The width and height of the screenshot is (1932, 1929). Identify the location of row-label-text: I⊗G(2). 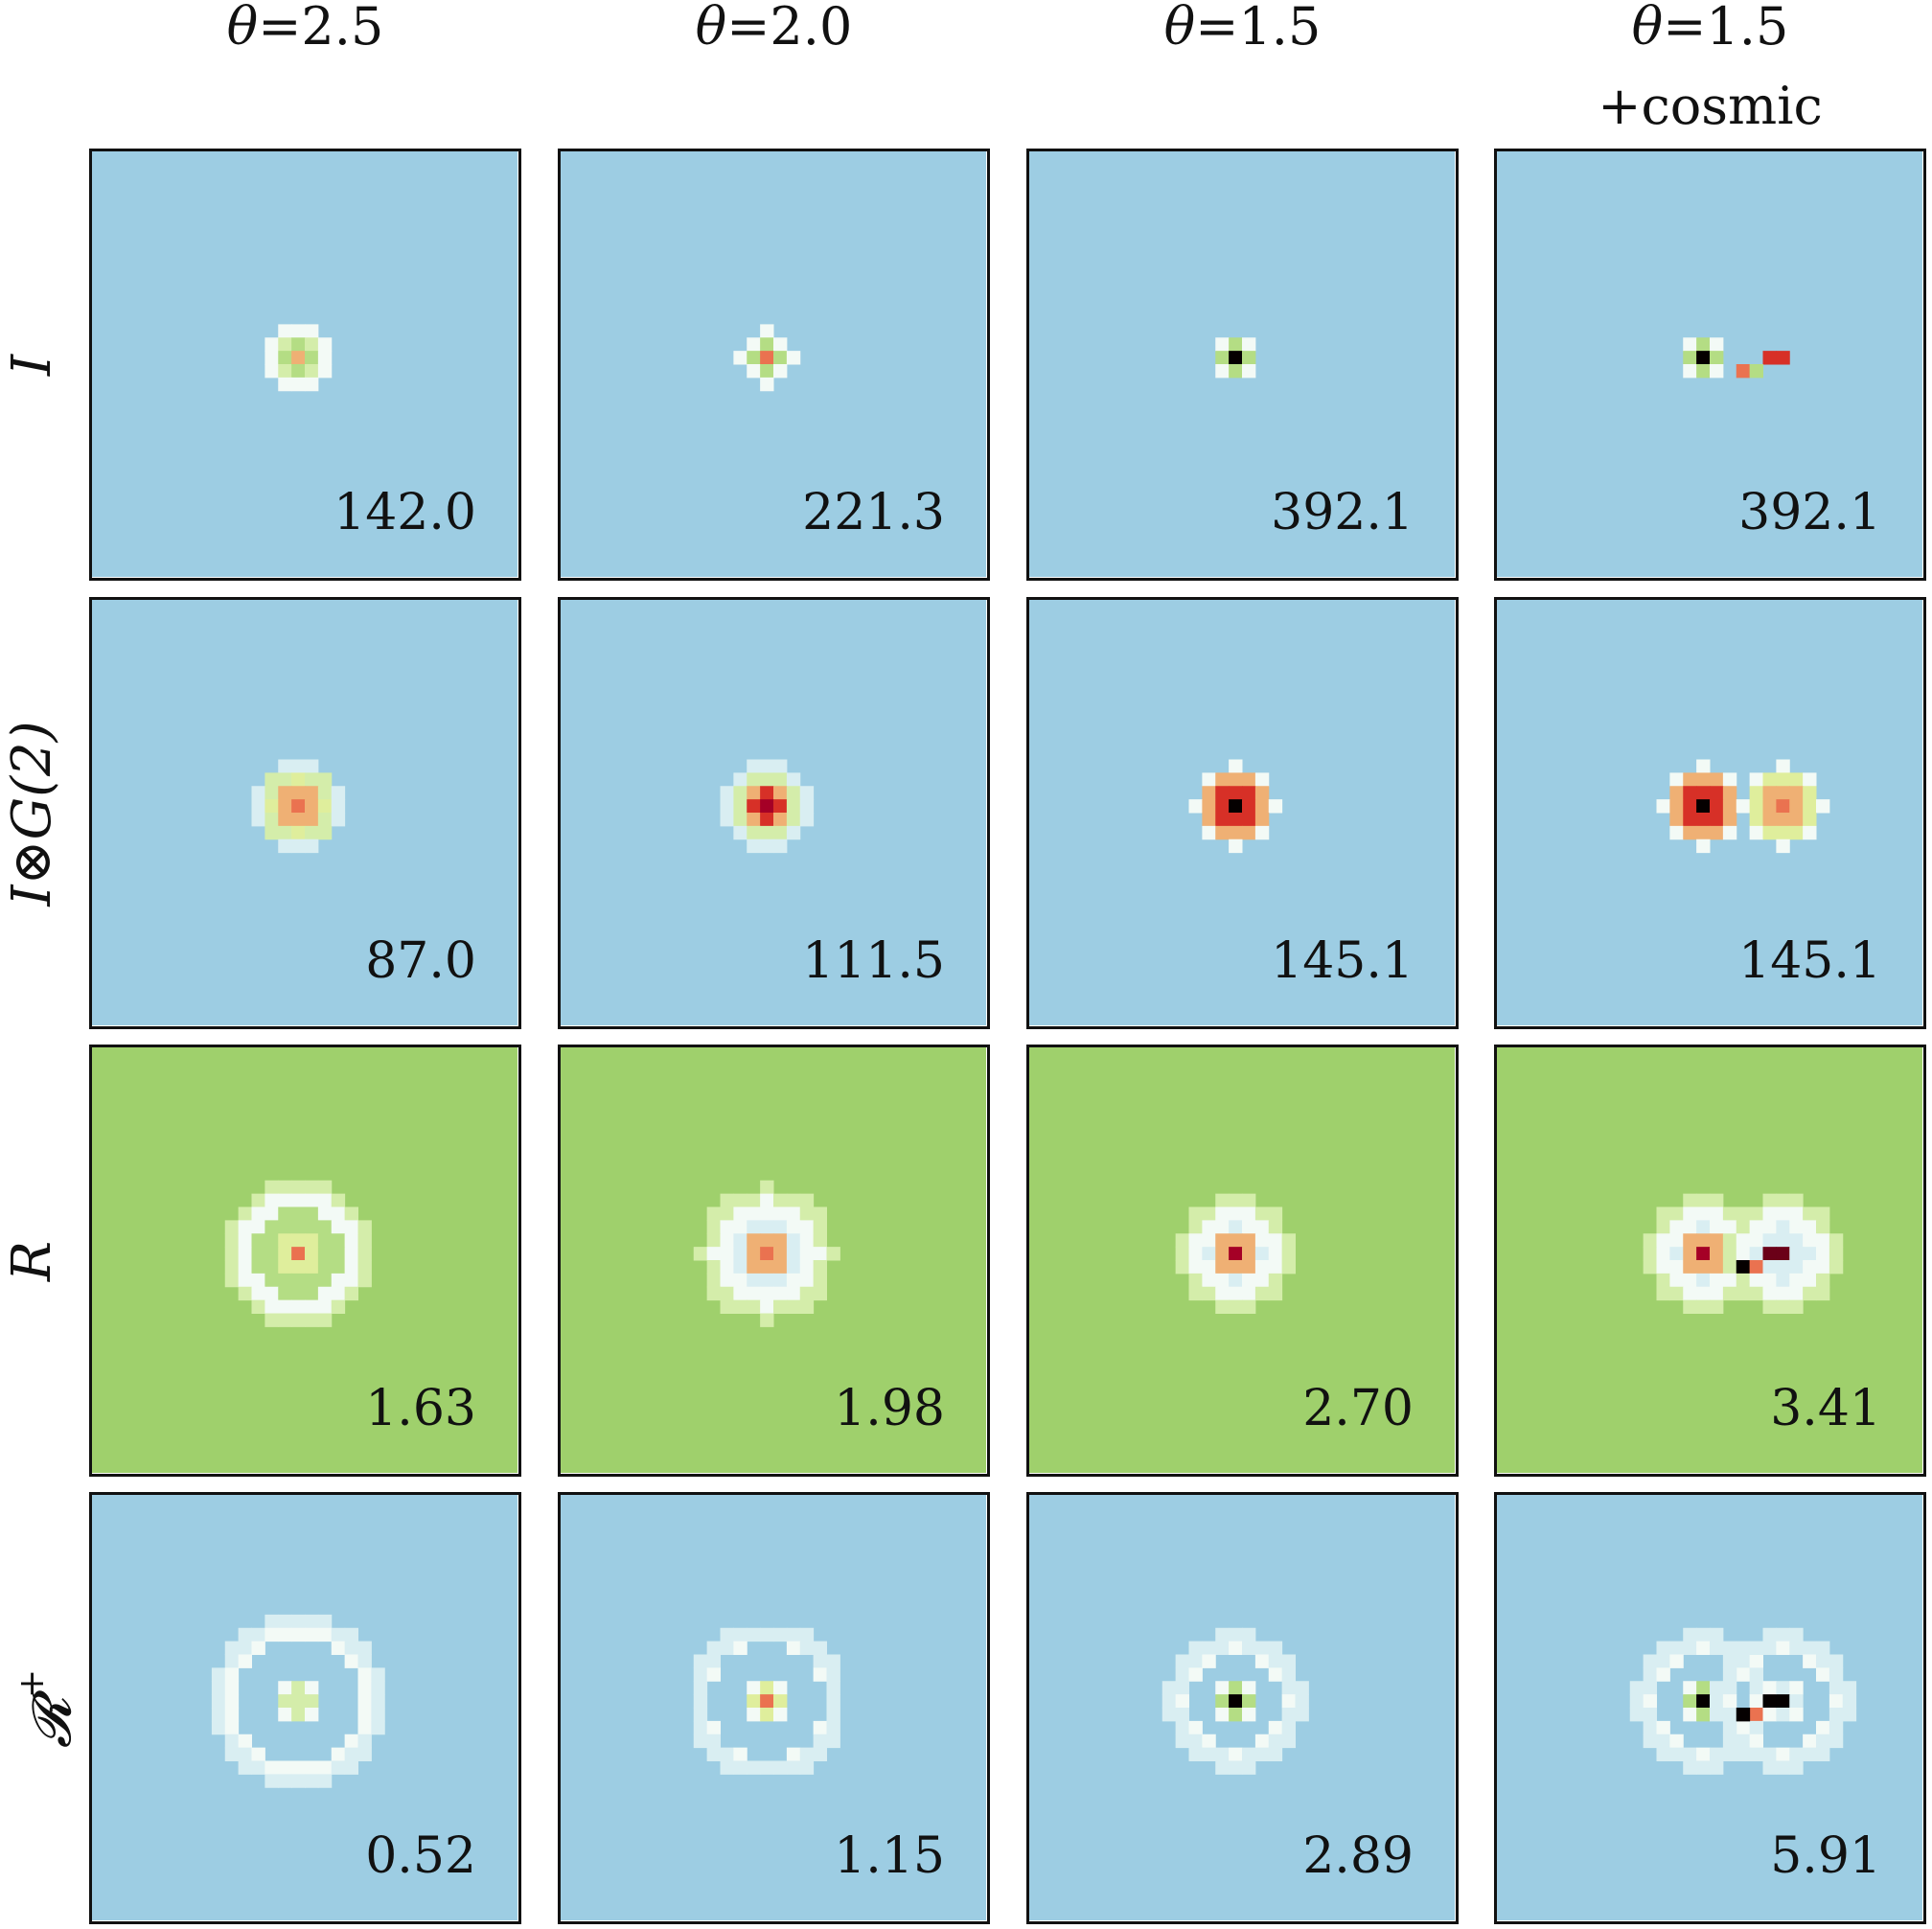
(32, 813).